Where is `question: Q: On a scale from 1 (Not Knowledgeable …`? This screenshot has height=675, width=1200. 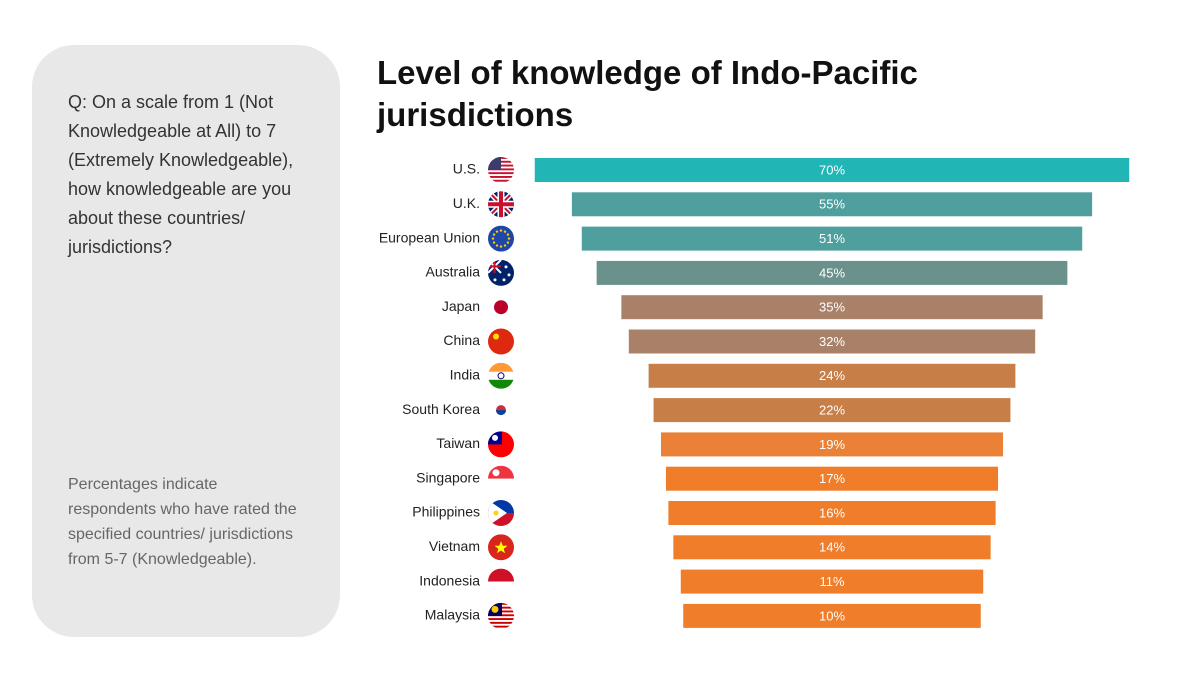 question: Q: On a scale from 1 (Not Knowledgeable … is located at coordinates (181, 174).